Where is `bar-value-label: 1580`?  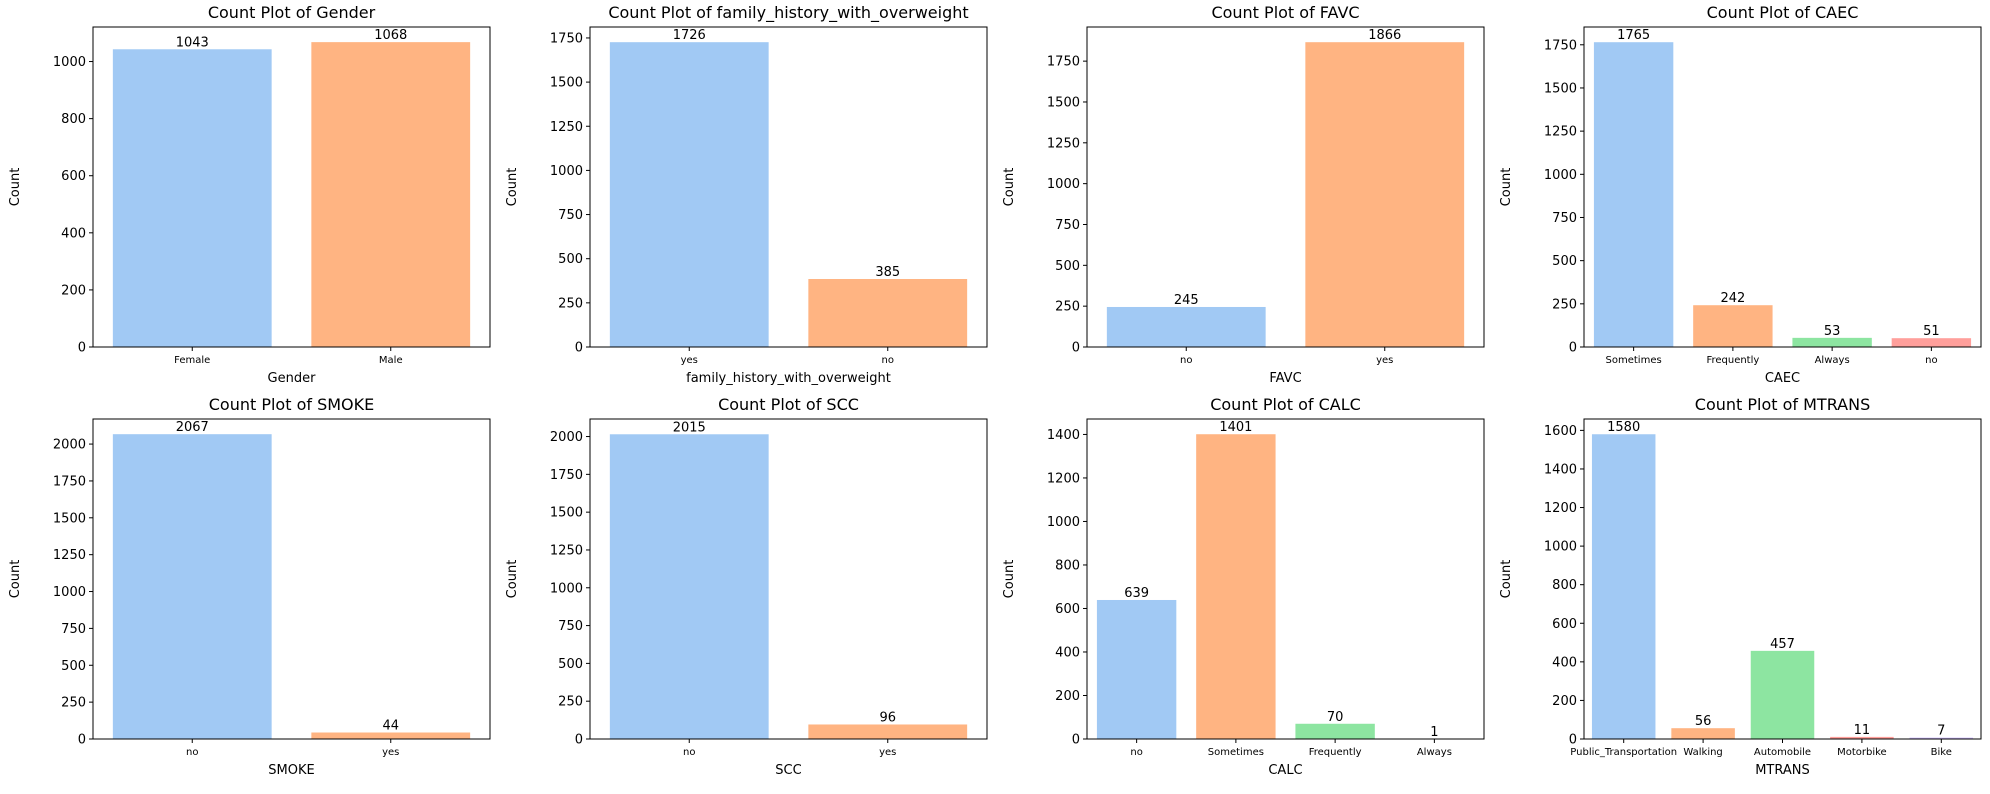
bar-value-label: 1580 is located at coordinates (1623, 427).